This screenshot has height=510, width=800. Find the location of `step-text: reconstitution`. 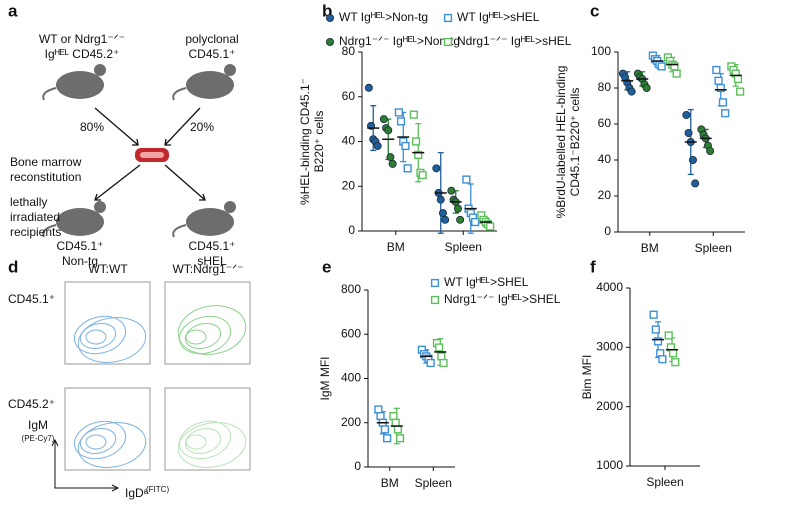

step-text: reconstitution is located at coordinates (45, 177).